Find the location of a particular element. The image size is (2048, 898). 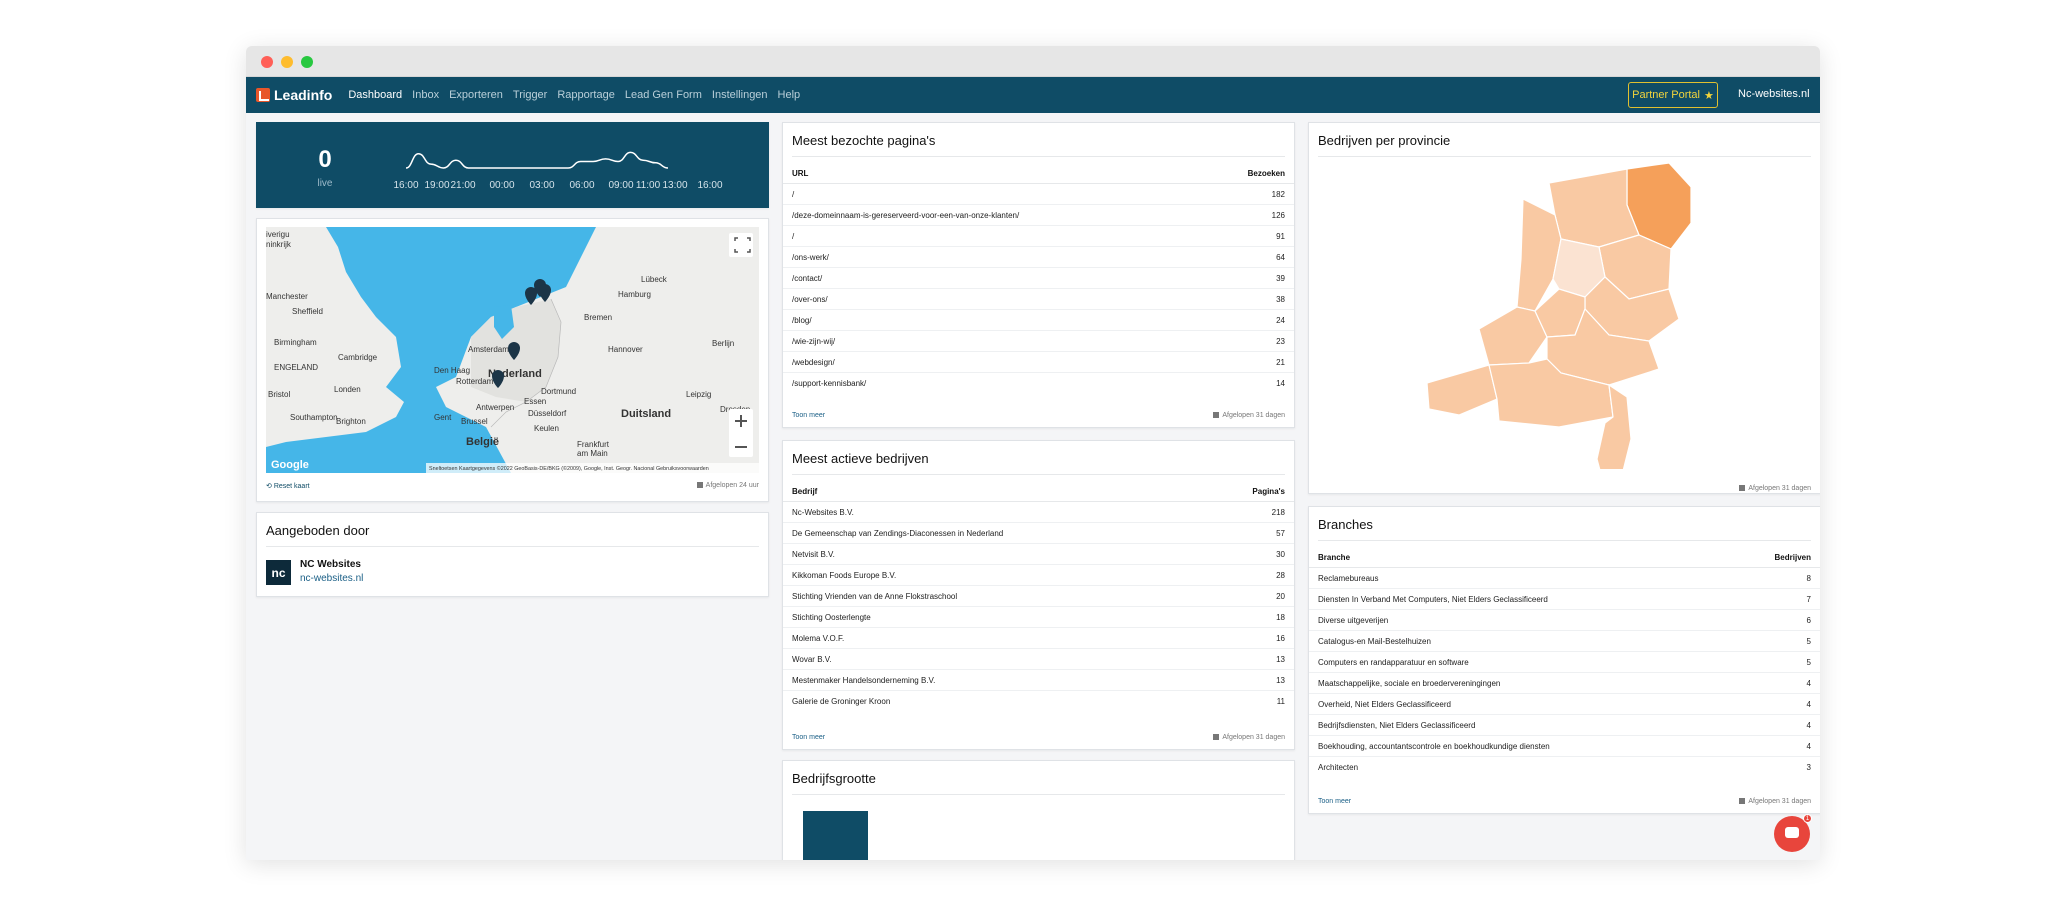

nav-inbox: Inbox is located at coordinates (426, 95).